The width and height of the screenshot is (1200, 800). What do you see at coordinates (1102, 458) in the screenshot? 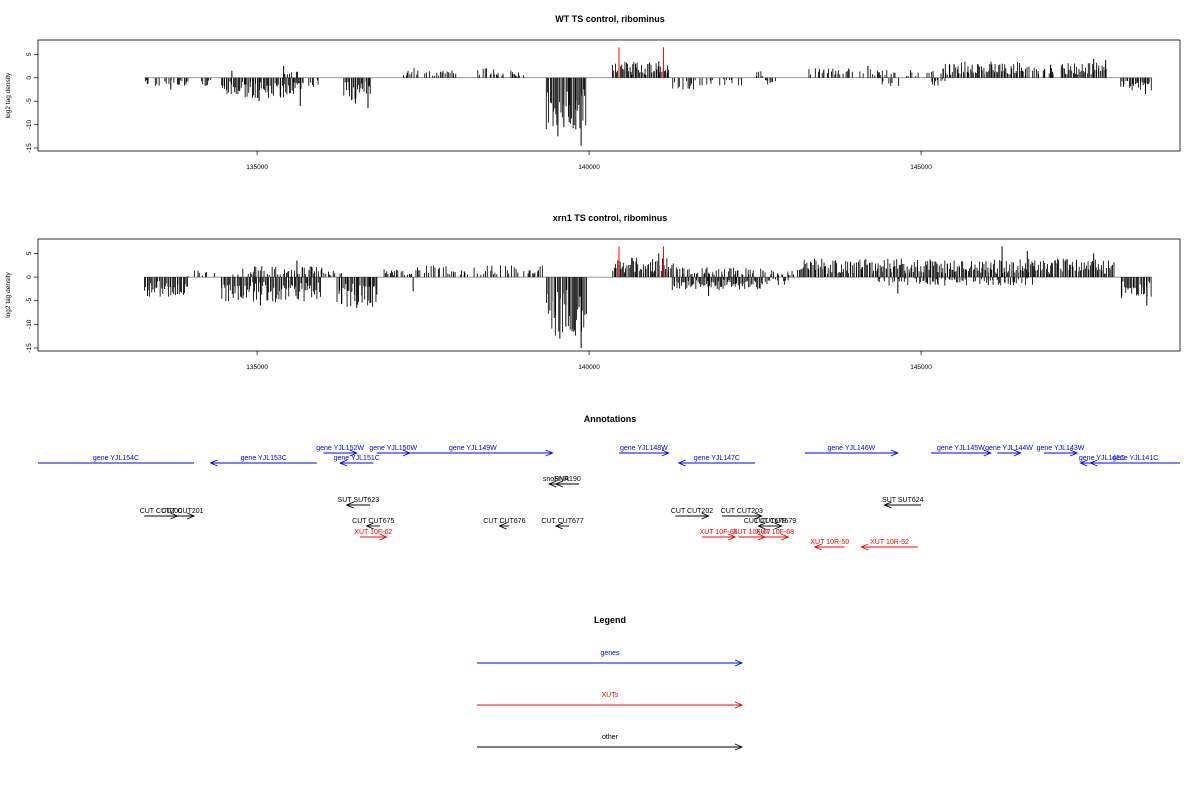
I see `annotation-label: gene YJL142C` at bounding box center [1102, 458].